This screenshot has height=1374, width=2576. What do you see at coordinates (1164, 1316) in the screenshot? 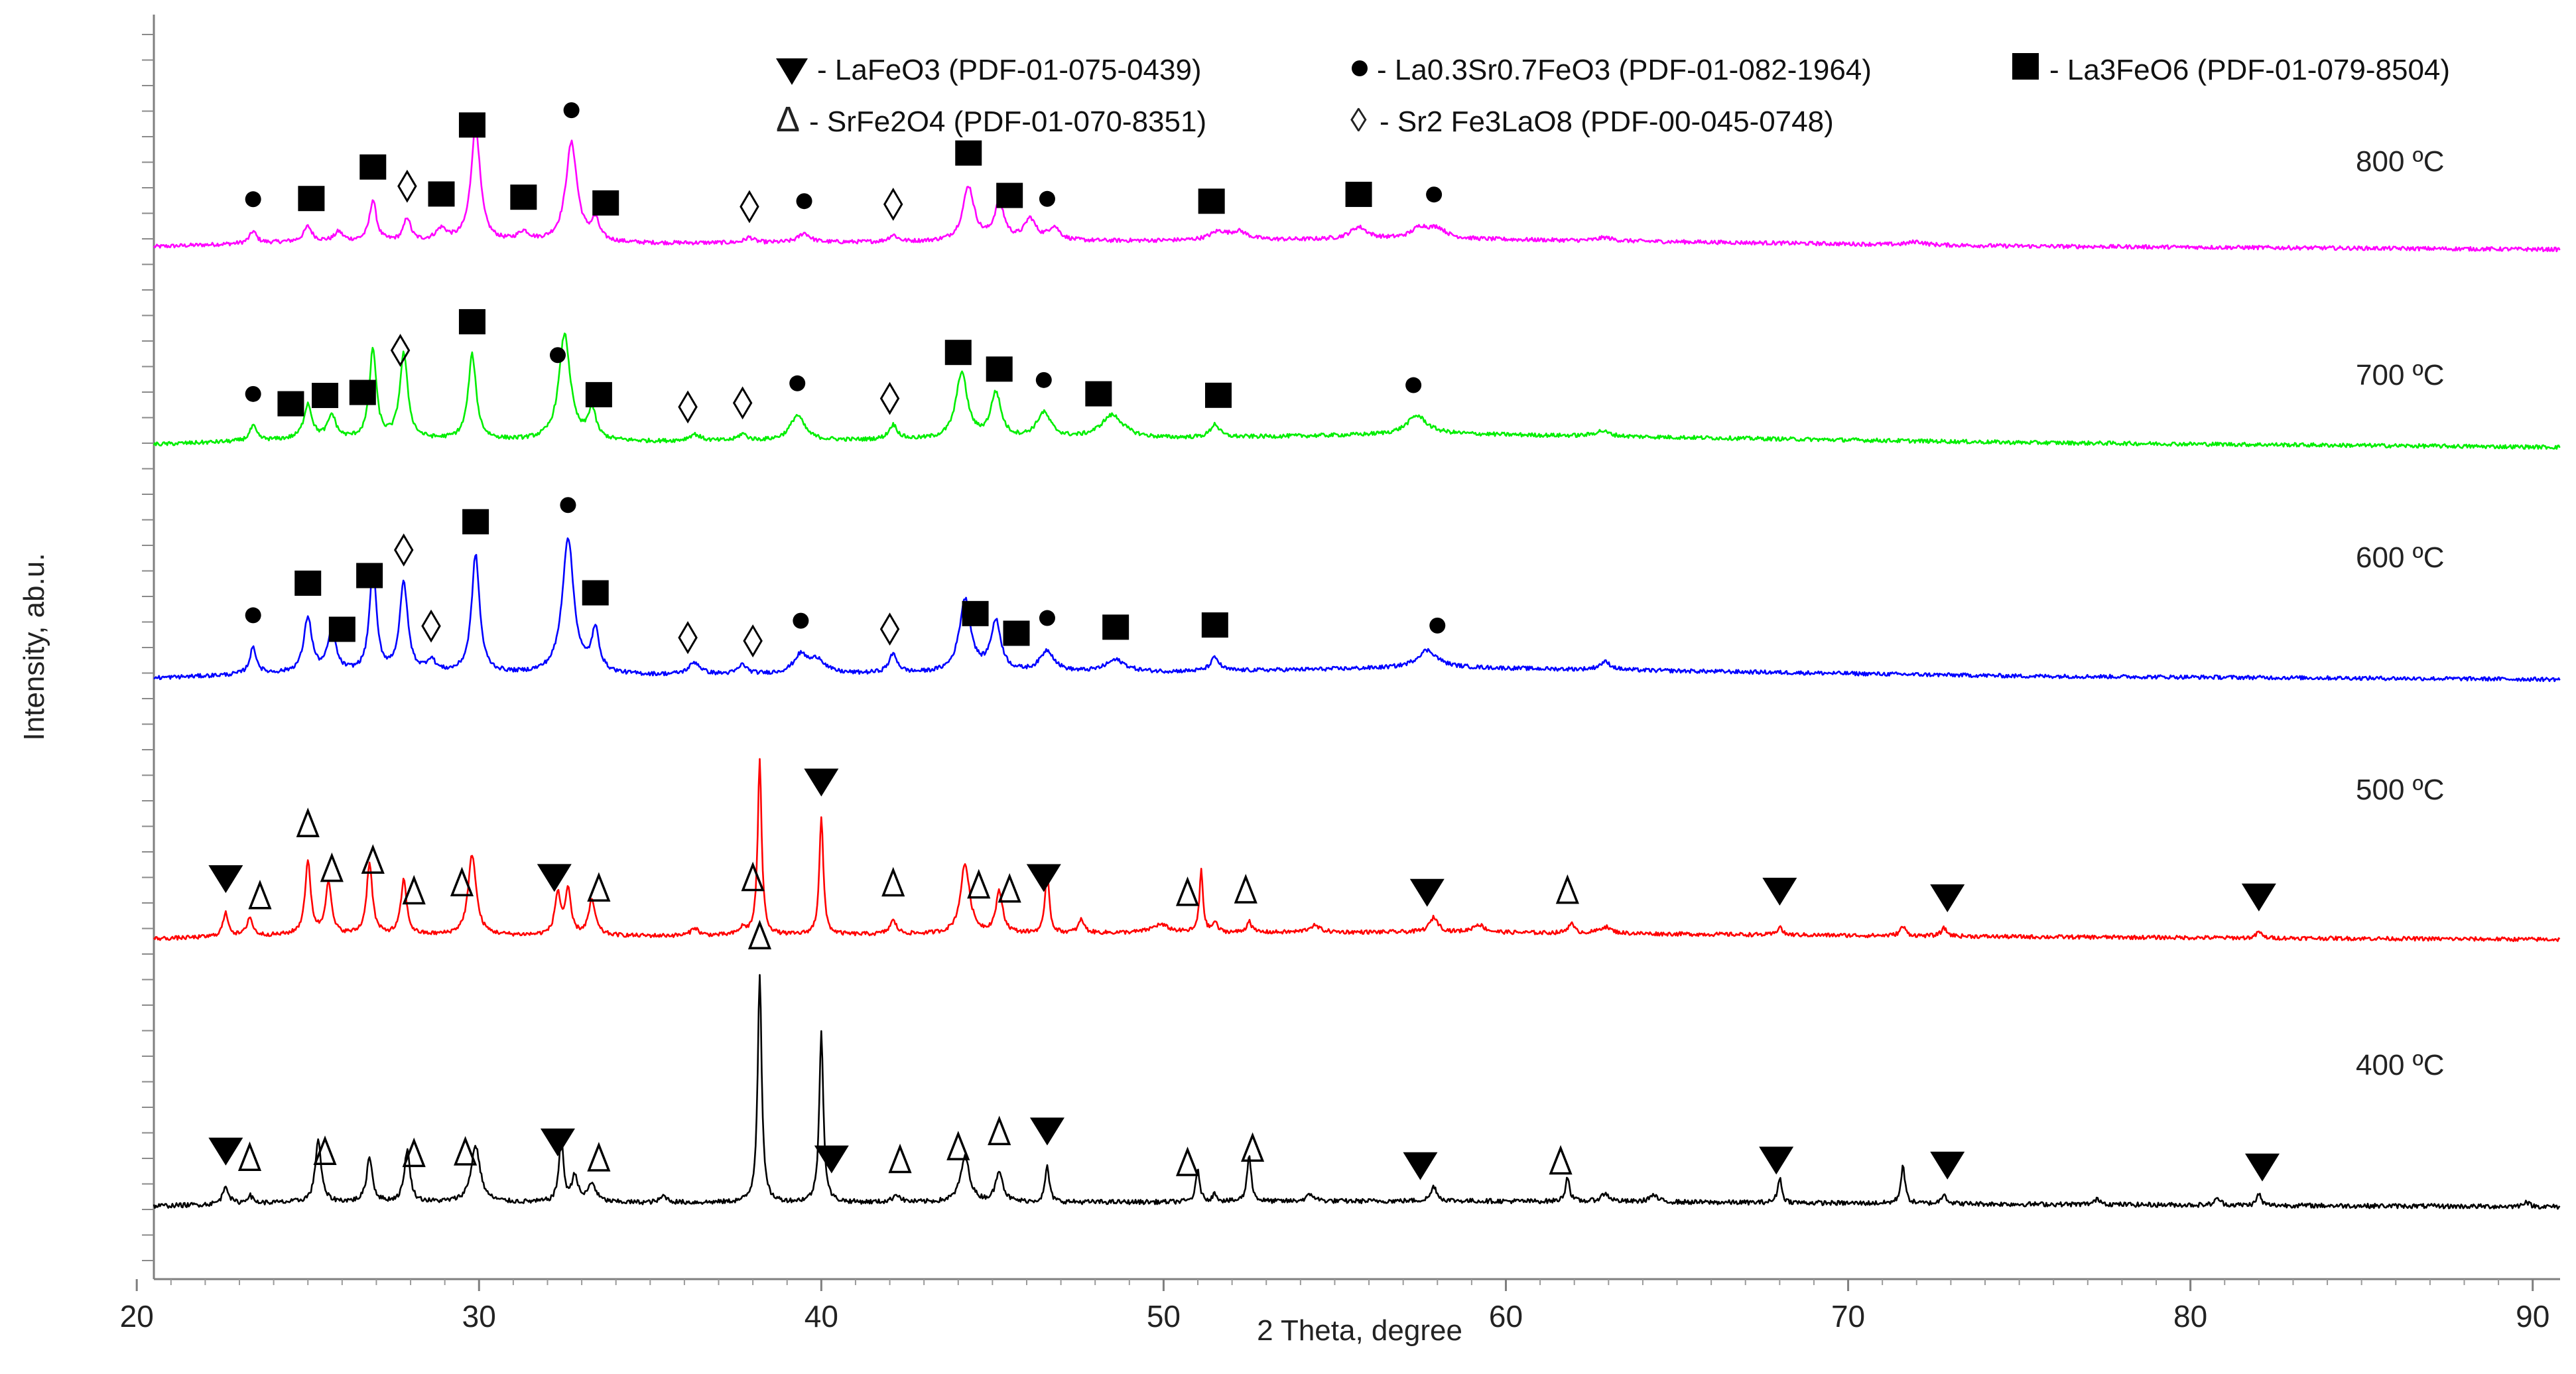
I see `x-tick-label-50: 50` at bounding box center [1164, 1316].